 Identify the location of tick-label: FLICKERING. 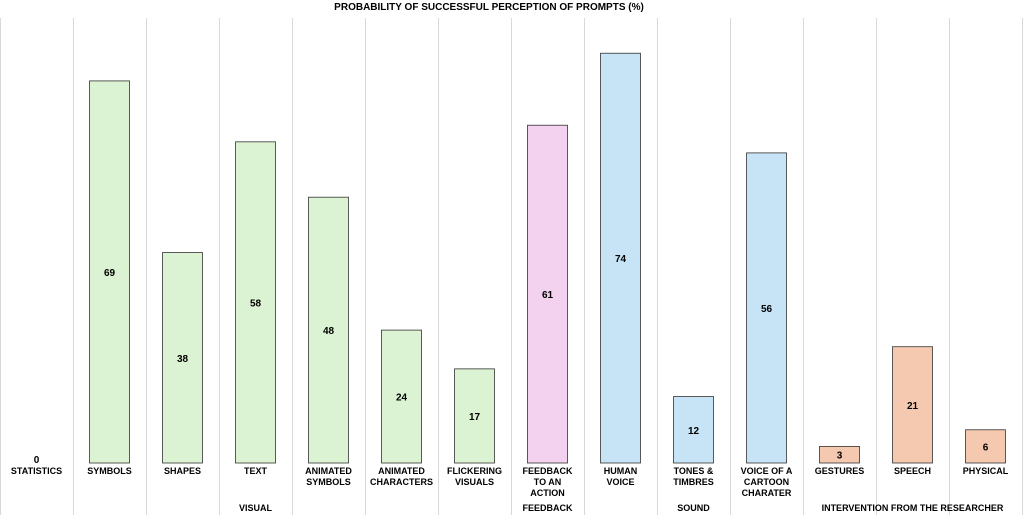
(474, 471).